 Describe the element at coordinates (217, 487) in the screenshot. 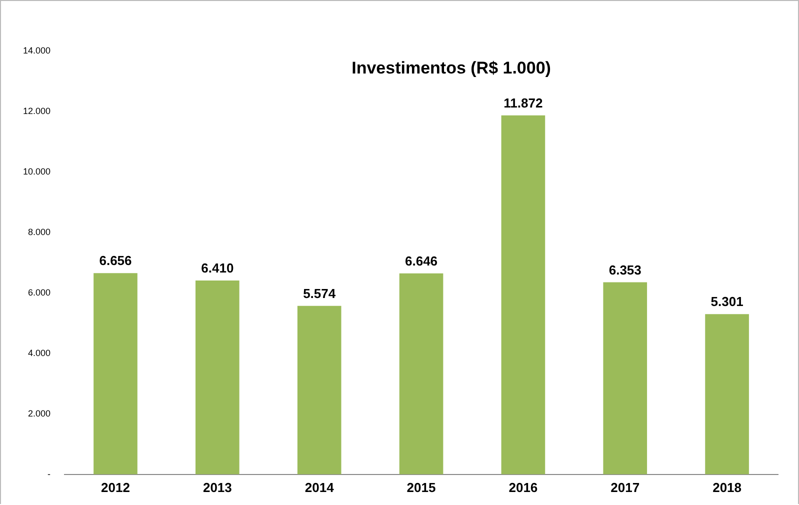

I see `x-tick-label: 2013` at that location.